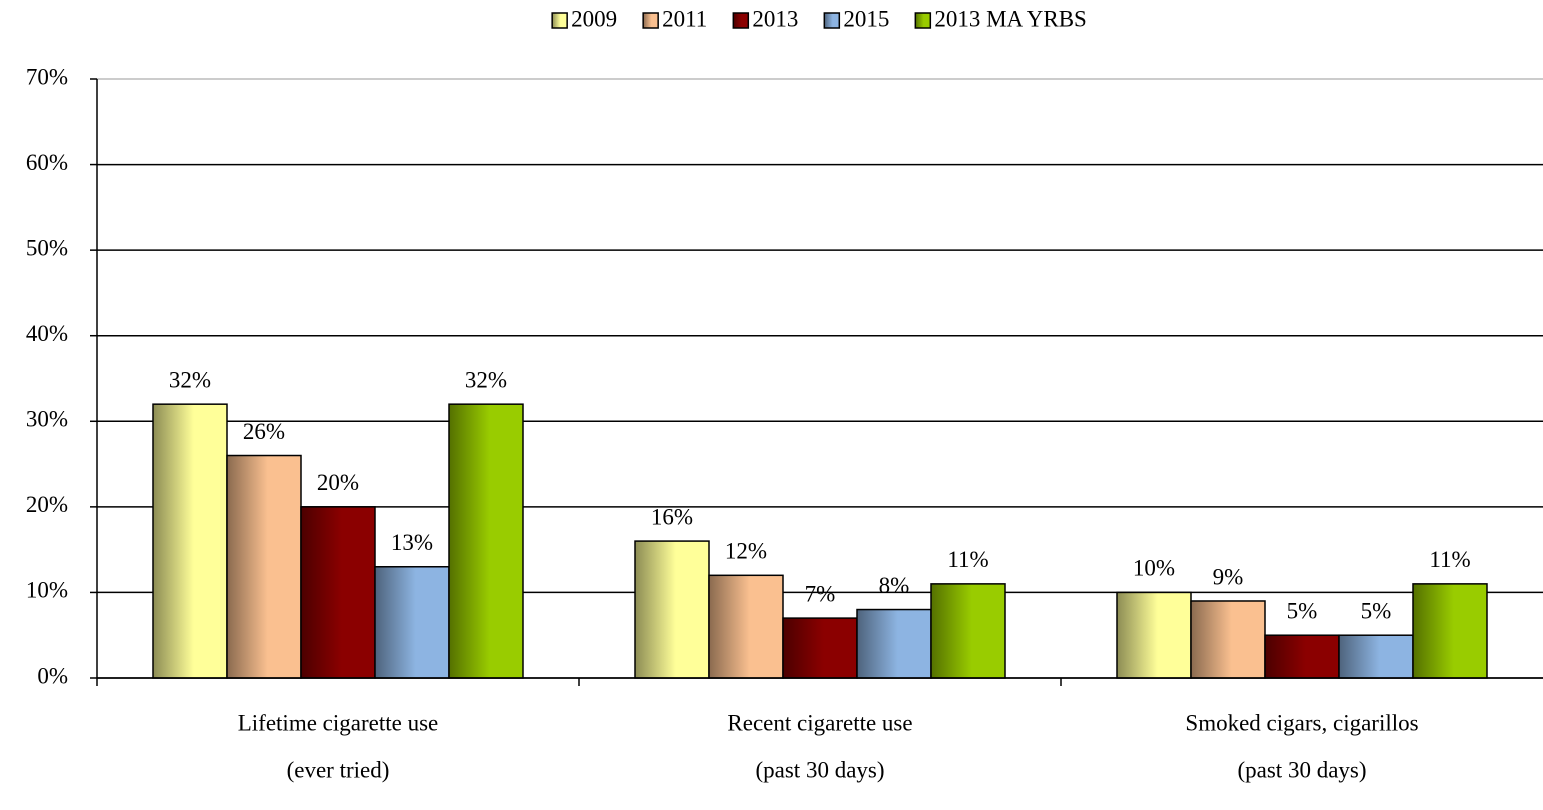  Describe the element at coordinates (1154, 568) in the screenshot. I see `data-label: 10%` at that location.